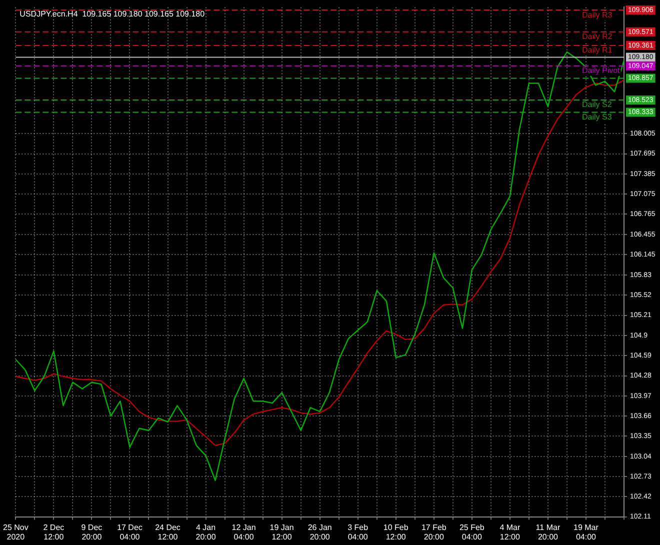  Describe the element at coordinates (244, 532) in the screenshot. I see `x-tick-label: 12 Jan 04:00` at that location.